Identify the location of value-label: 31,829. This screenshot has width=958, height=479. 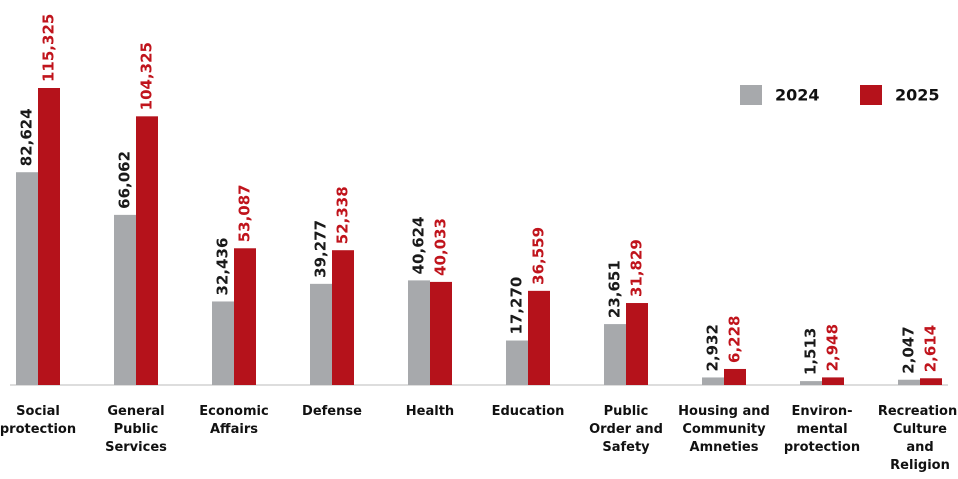
(637, 268).